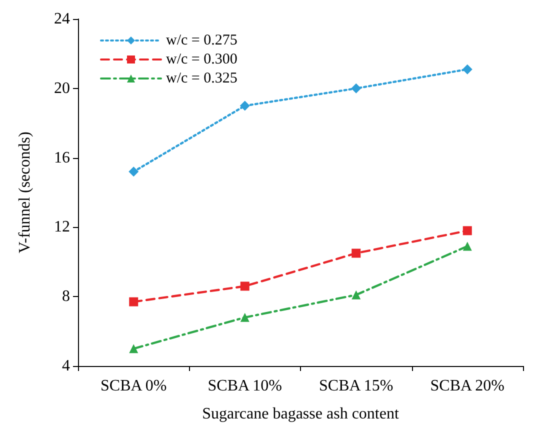 The image size is (545, 438). Describe the element at coordinates (62, 157) in the screenshot. I see `y-tick-label: 16` at that location.